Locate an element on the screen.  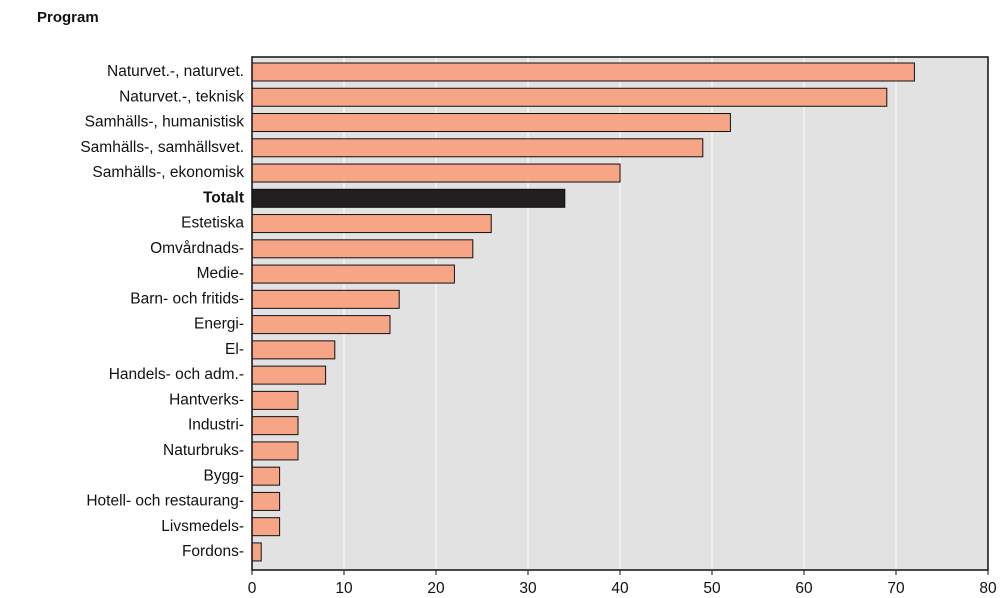
x-tick-label: 80 is located at coordinates (988, 588).